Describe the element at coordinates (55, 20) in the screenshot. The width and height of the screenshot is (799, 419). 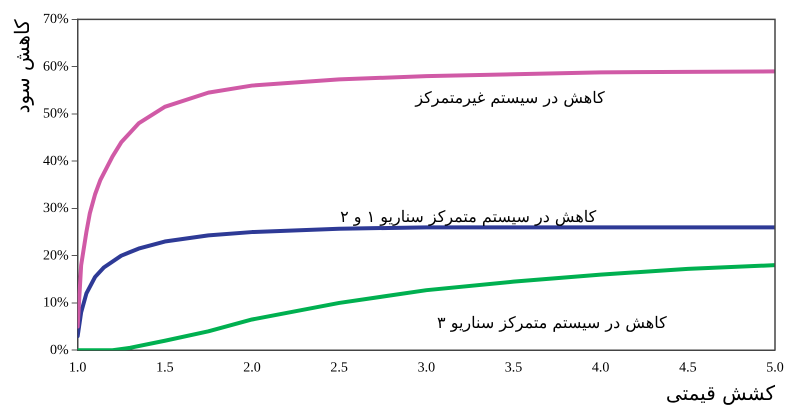
I see `y-tick-label: 70%` at that location.